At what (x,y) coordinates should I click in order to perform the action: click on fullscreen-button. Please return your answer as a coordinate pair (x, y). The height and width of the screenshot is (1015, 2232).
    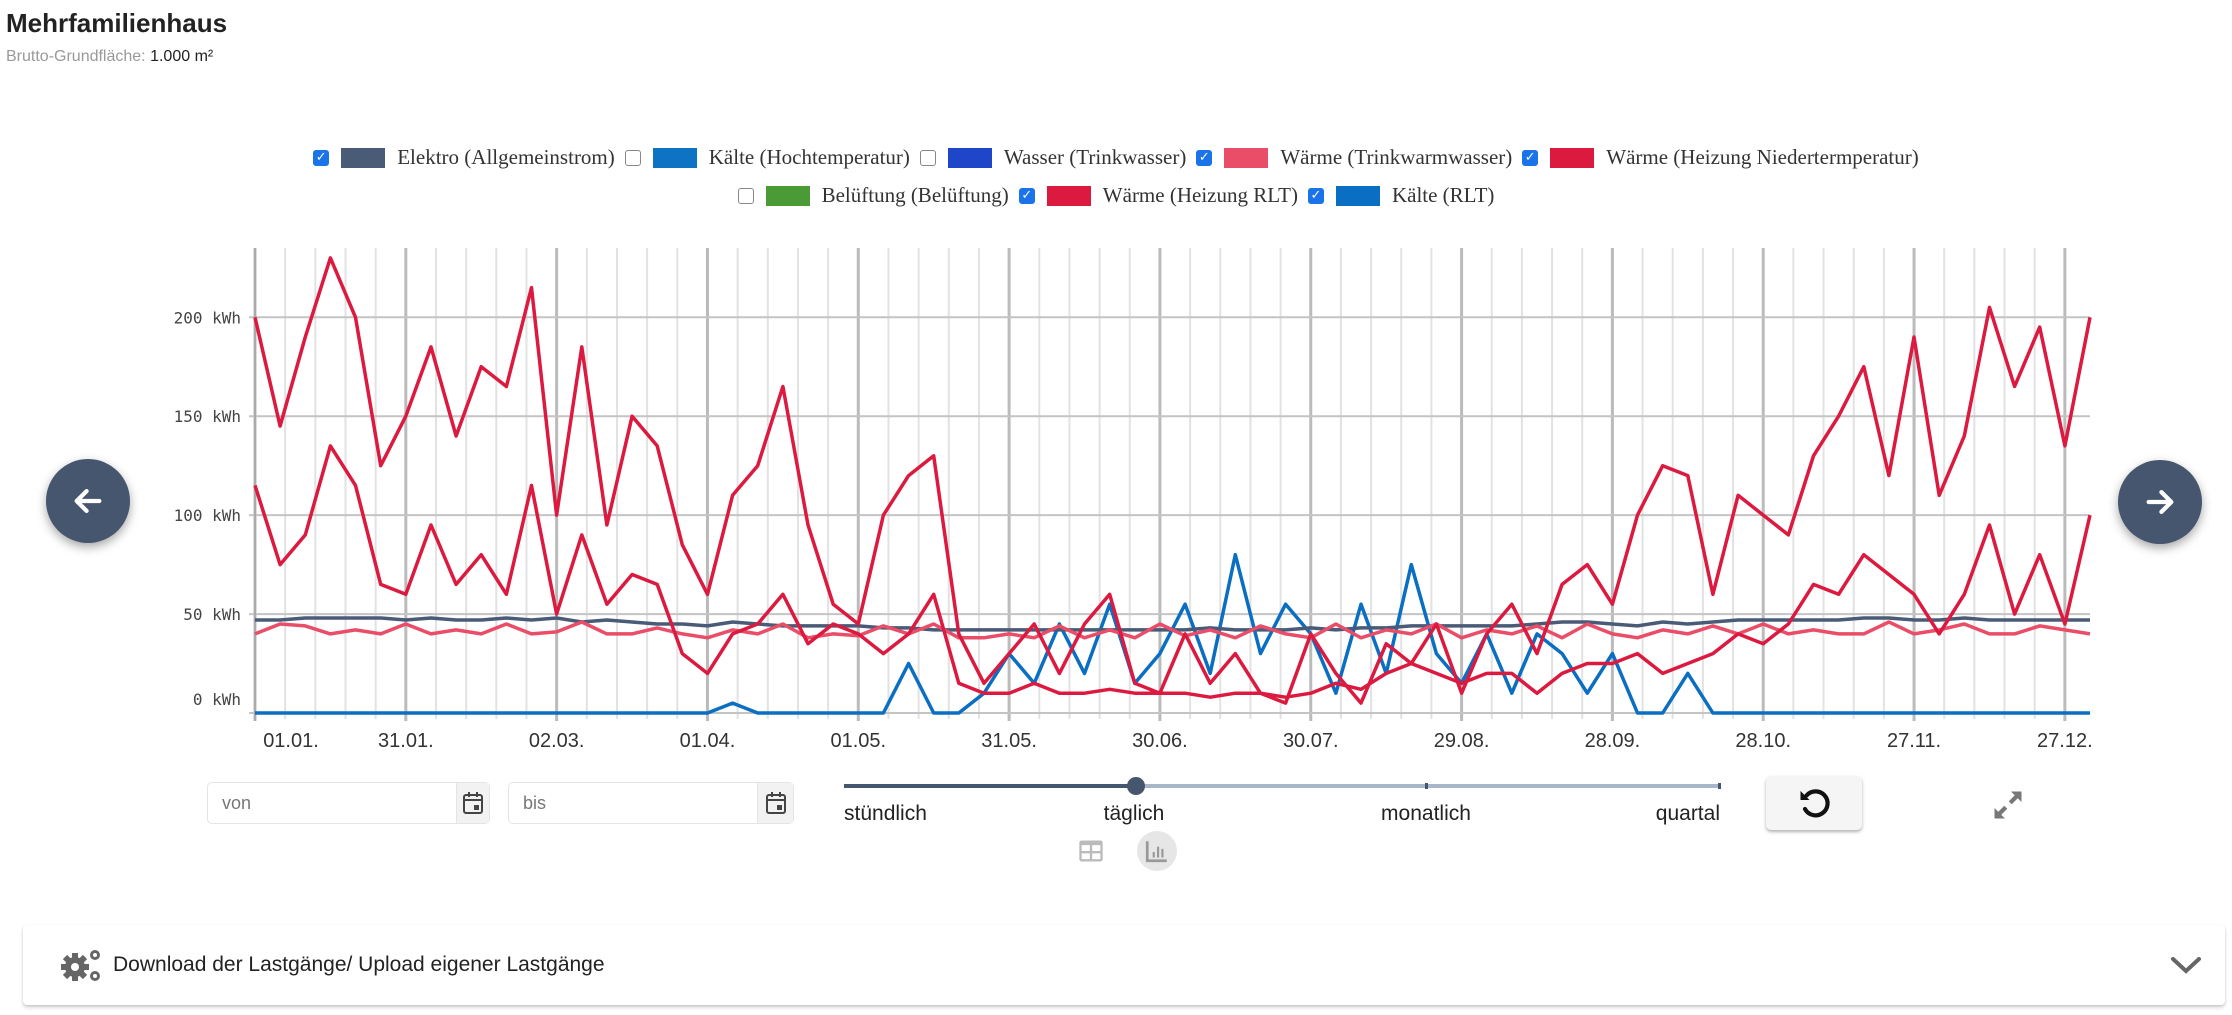
    Looking at the image, I should click on (2008, 807).